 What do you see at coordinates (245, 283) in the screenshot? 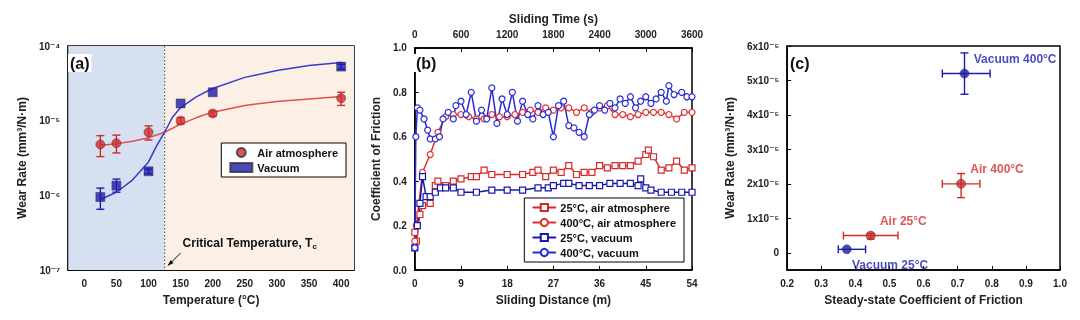
I see `x-tick-label: 250` at bounding box center [245, 283].